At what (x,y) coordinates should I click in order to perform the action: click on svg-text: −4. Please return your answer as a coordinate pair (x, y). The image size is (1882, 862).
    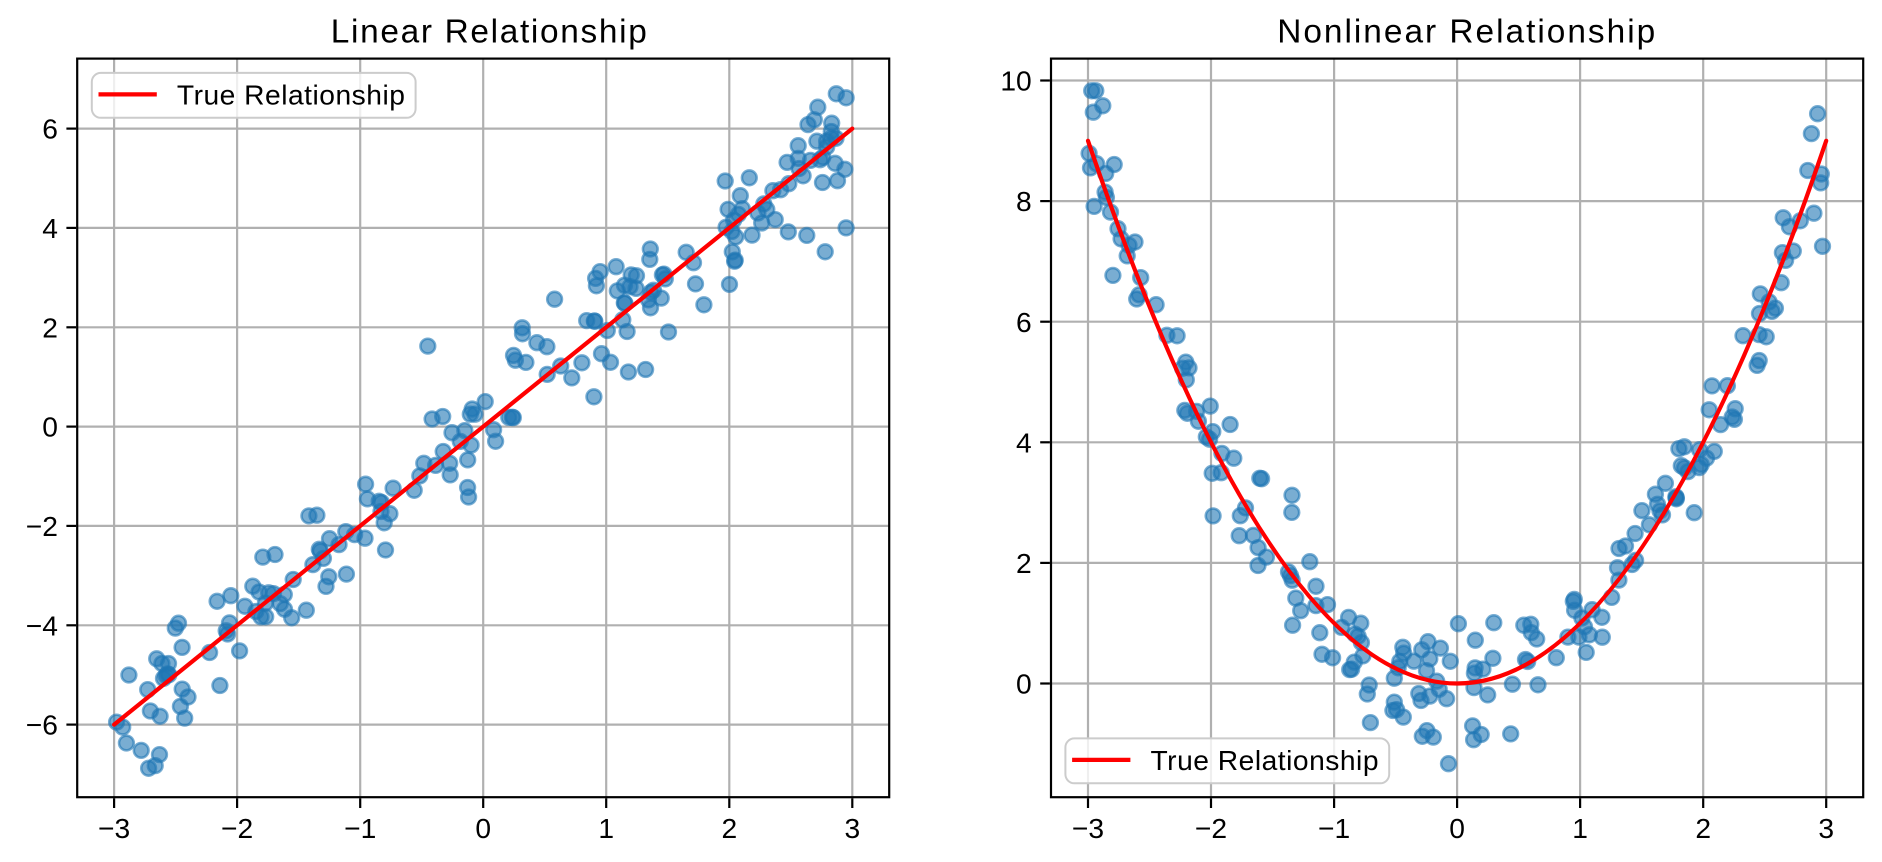
    Looking at the image, I should click on (42, 625).